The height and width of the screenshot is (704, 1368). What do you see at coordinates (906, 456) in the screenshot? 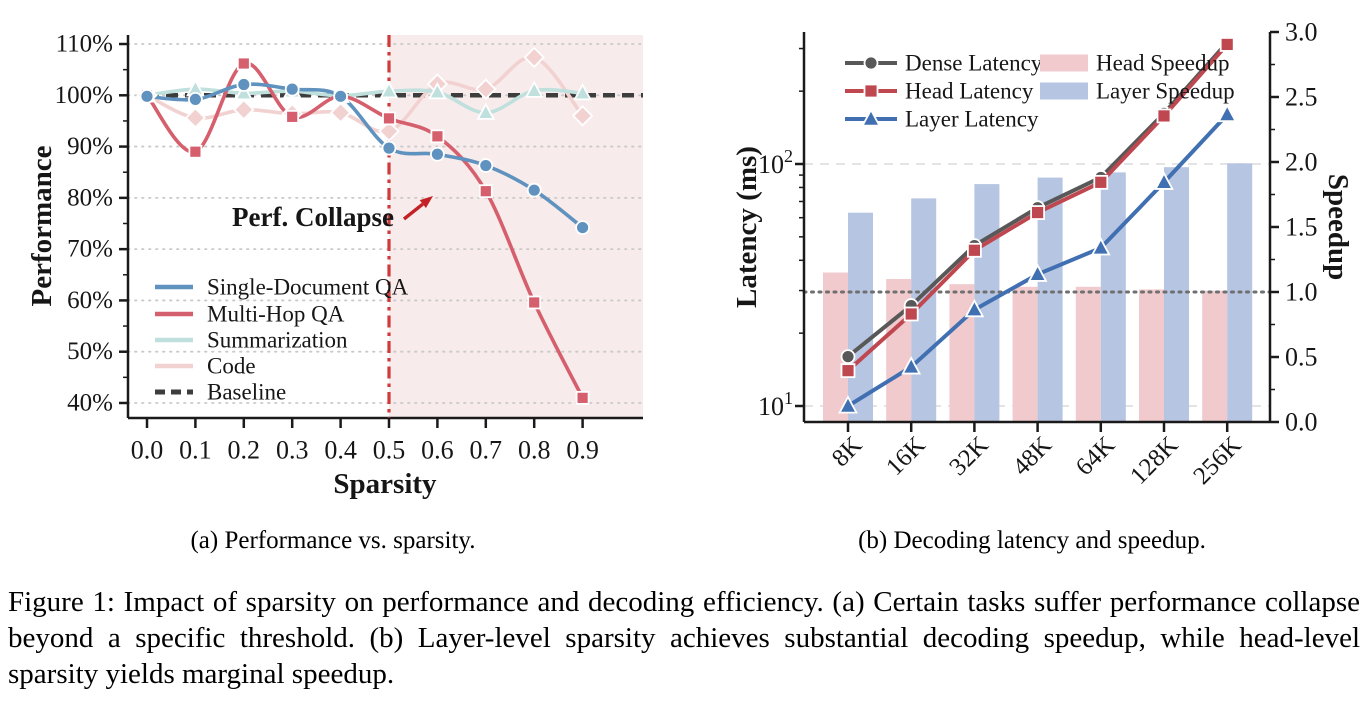
I see `context-length-label: 16K` at bounding box center [906, 456].